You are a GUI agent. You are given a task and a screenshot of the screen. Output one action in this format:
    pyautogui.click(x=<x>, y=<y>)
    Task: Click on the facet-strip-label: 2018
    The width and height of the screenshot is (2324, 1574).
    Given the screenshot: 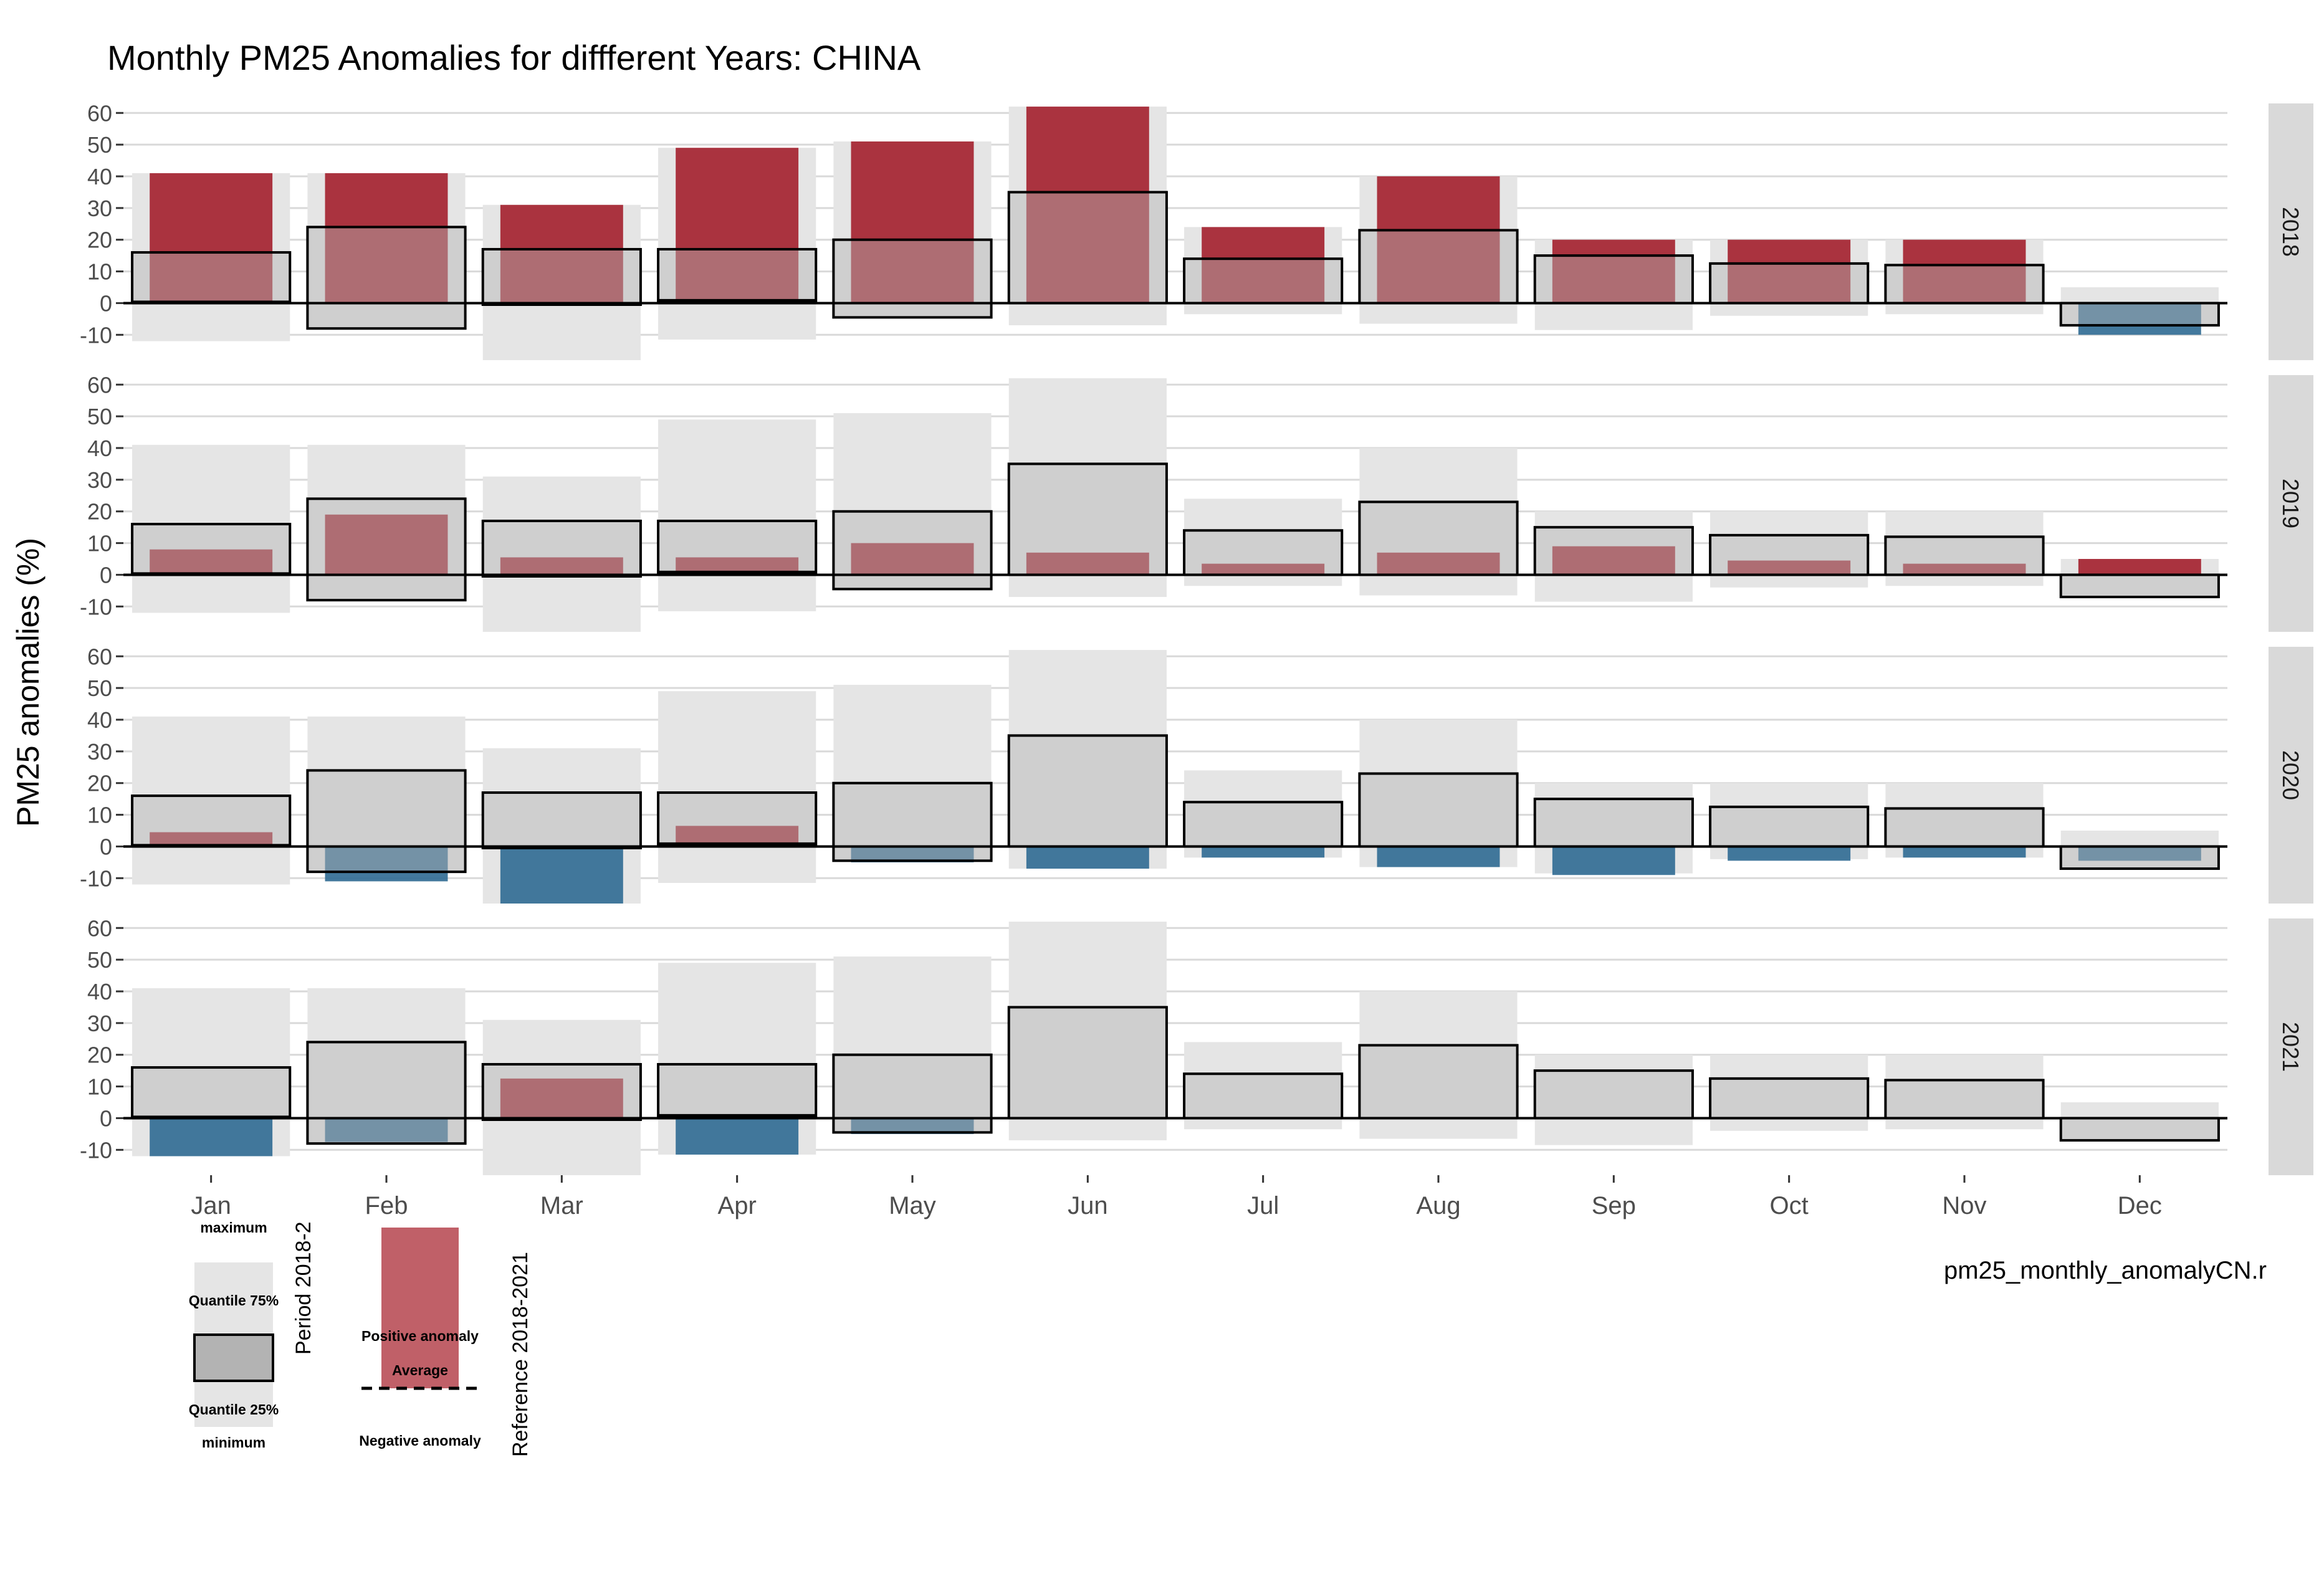 What is the action you would take?
    pyautogui.click(x=2290, y=232)
    